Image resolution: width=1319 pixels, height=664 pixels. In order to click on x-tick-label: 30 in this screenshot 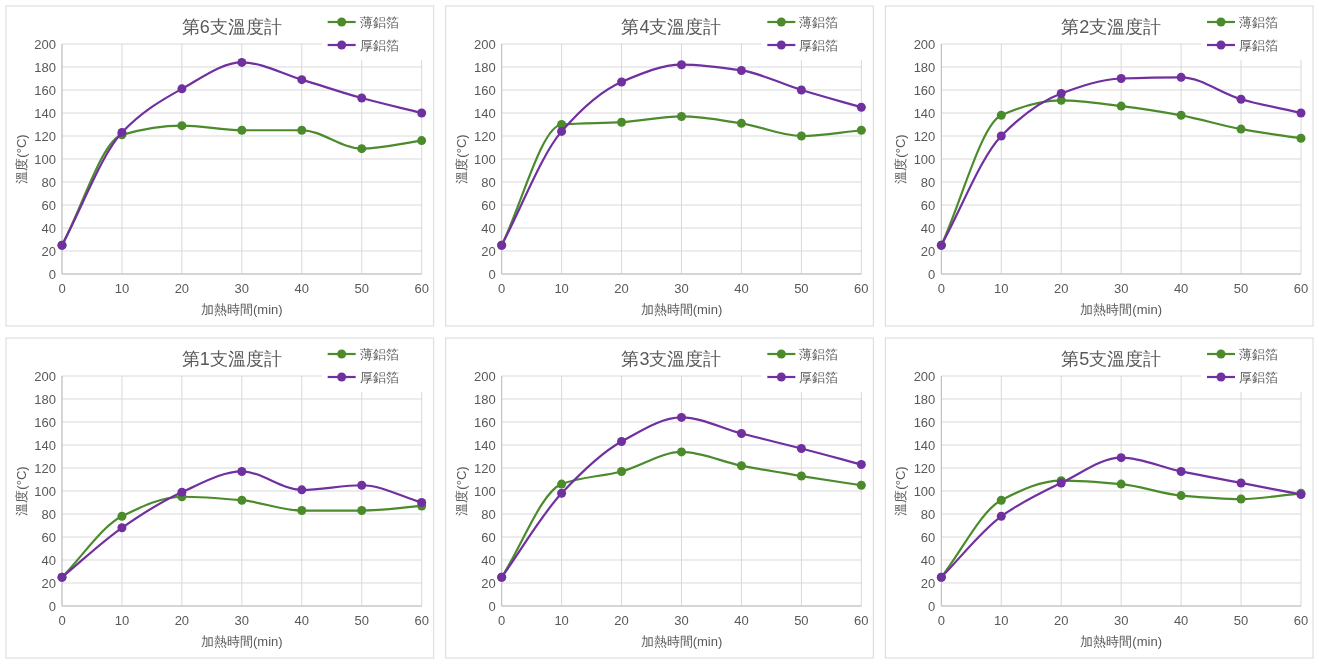, I will do `click(242, 620)`.